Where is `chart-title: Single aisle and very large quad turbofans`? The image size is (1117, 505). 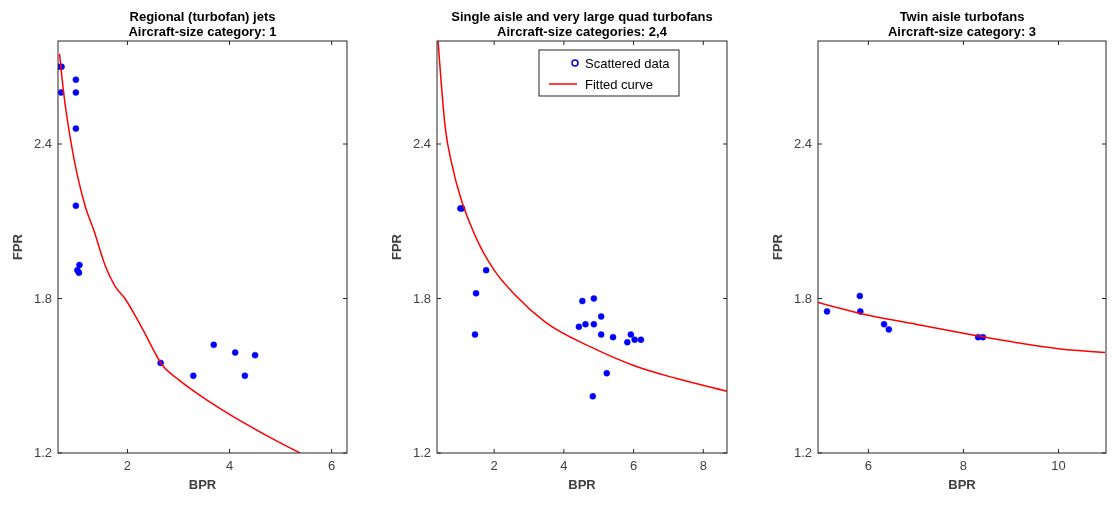
chart-title: Single aisle and very large quad turbofans is located at coordinates (582, 16).